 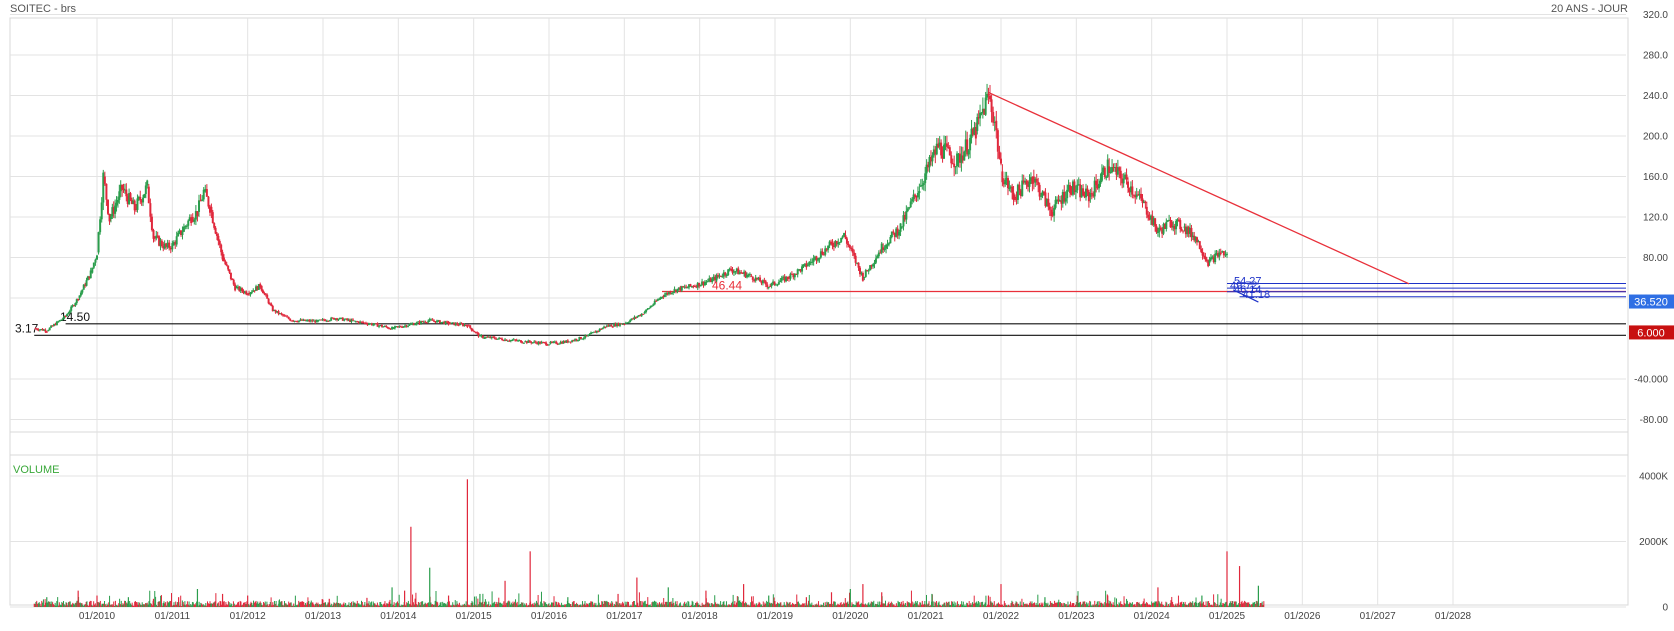 What do you see at coordinates (474, 616) in the screenshot?
I see `x-tick-label: 01/2015` at bounding box center [474, 616].